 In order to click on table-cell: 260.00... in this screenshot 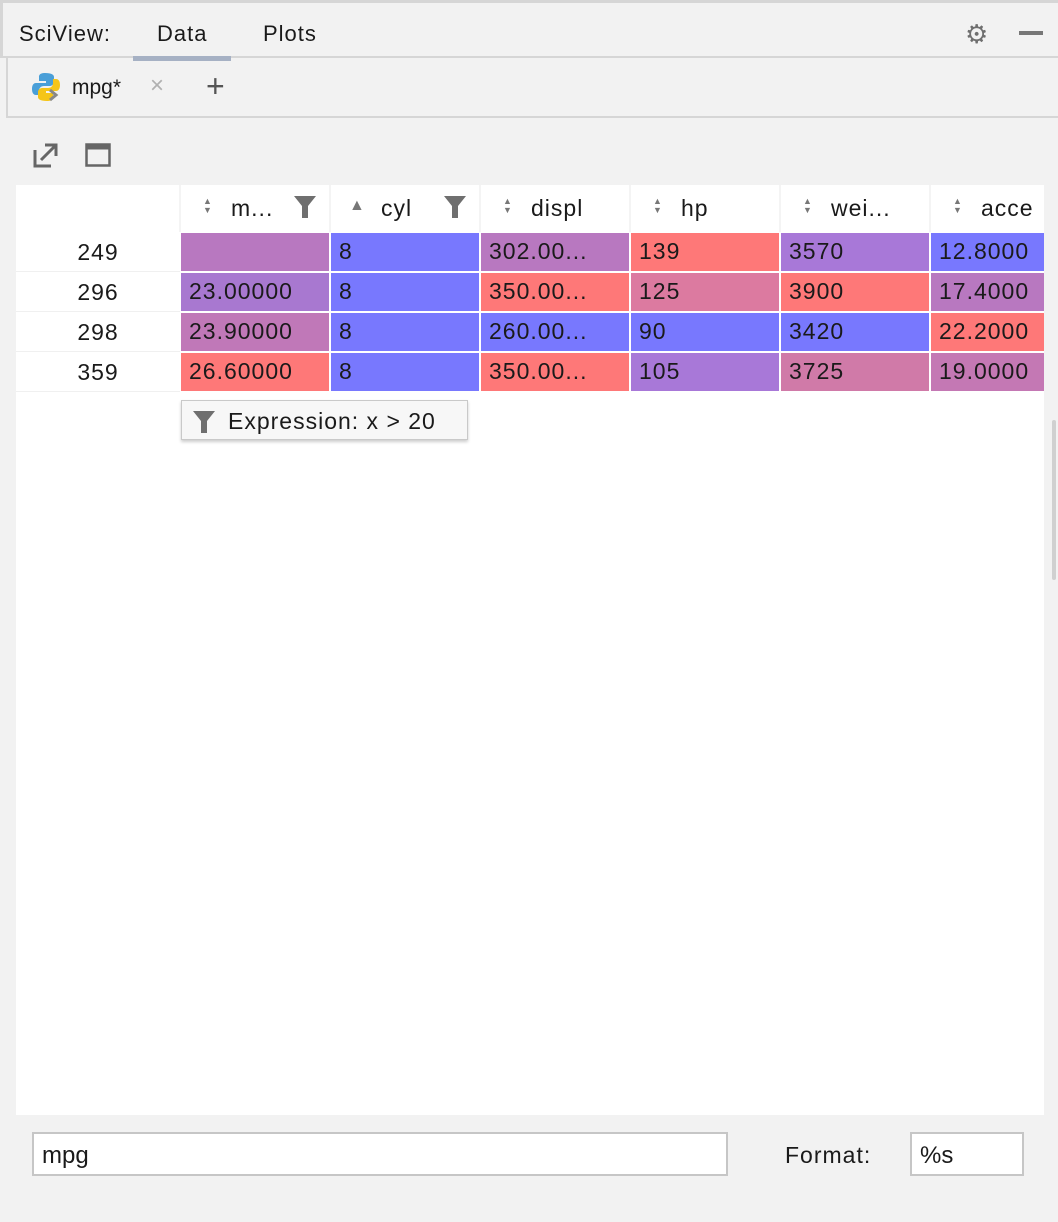, I will do `click(555, 332)`.